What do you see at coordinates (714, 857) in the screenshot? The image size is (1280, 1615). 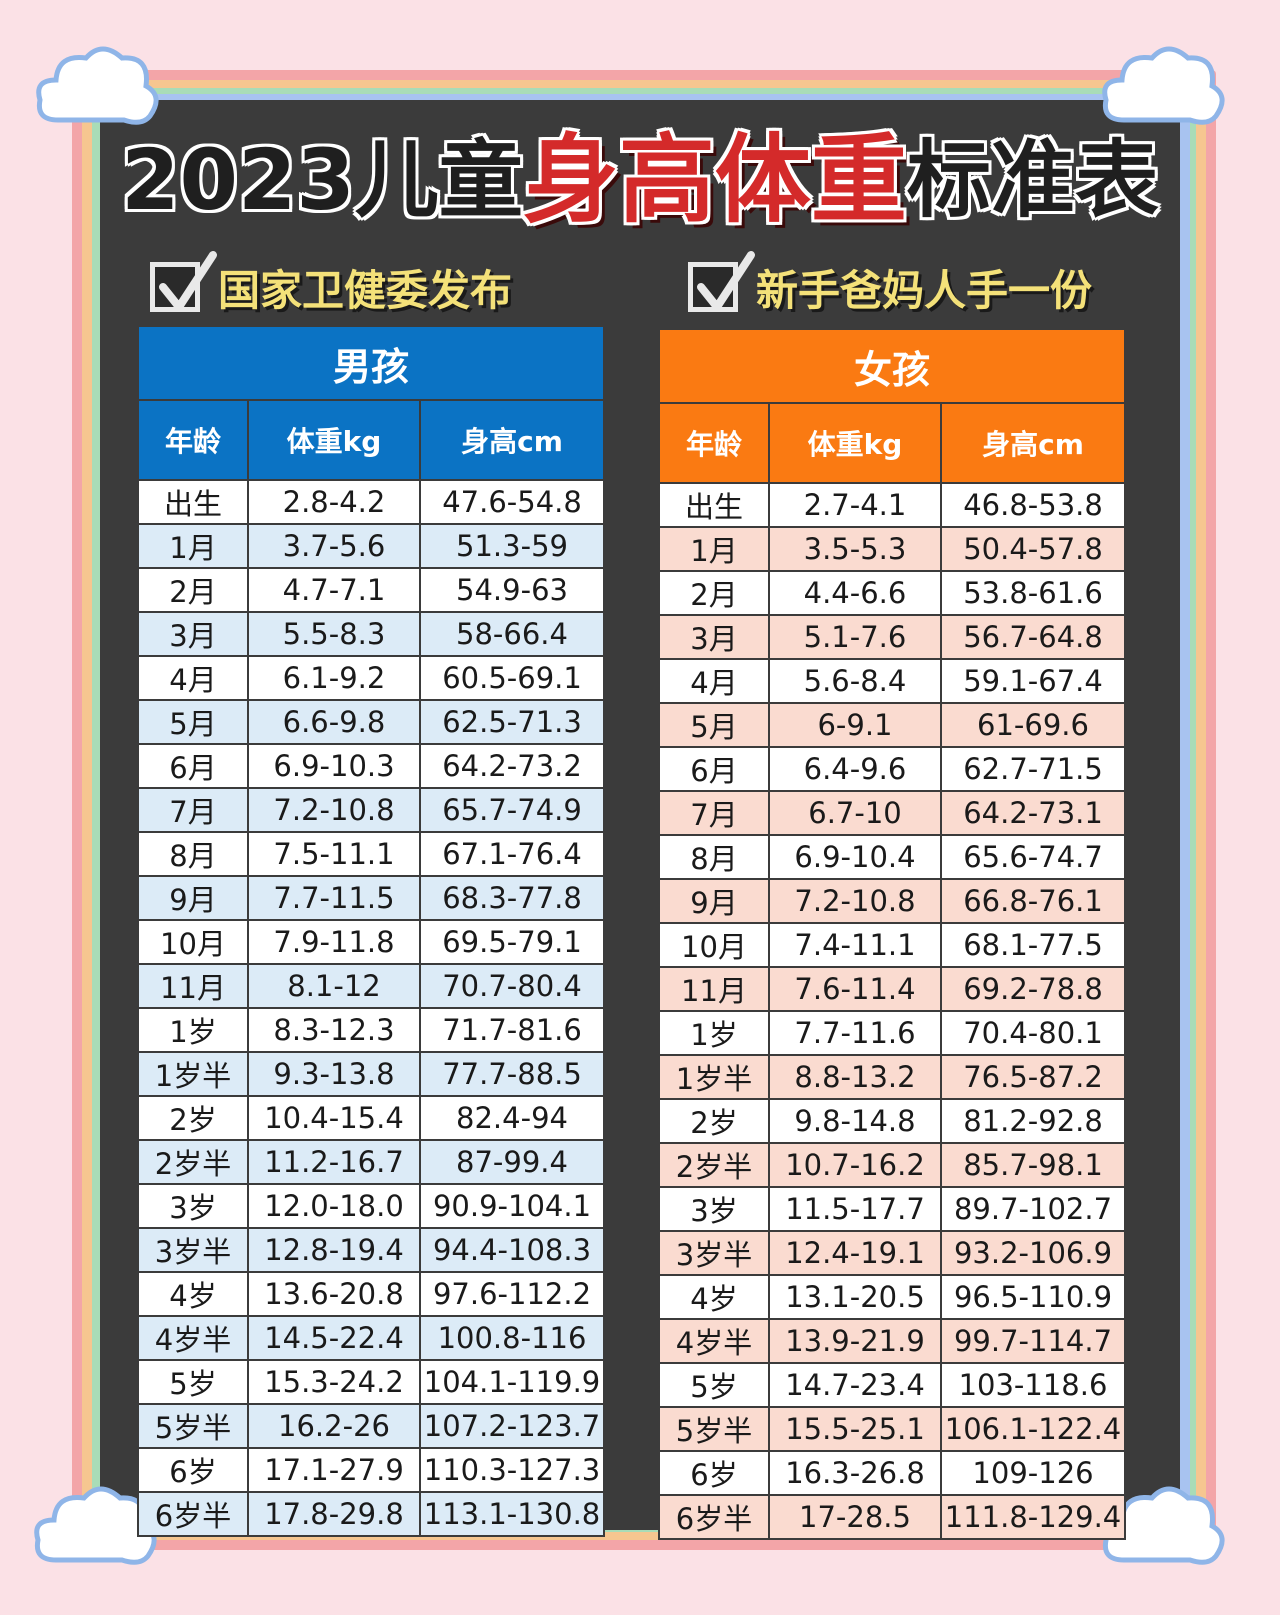 I see `age-cell: 8月` at bounding box center [714, 857].